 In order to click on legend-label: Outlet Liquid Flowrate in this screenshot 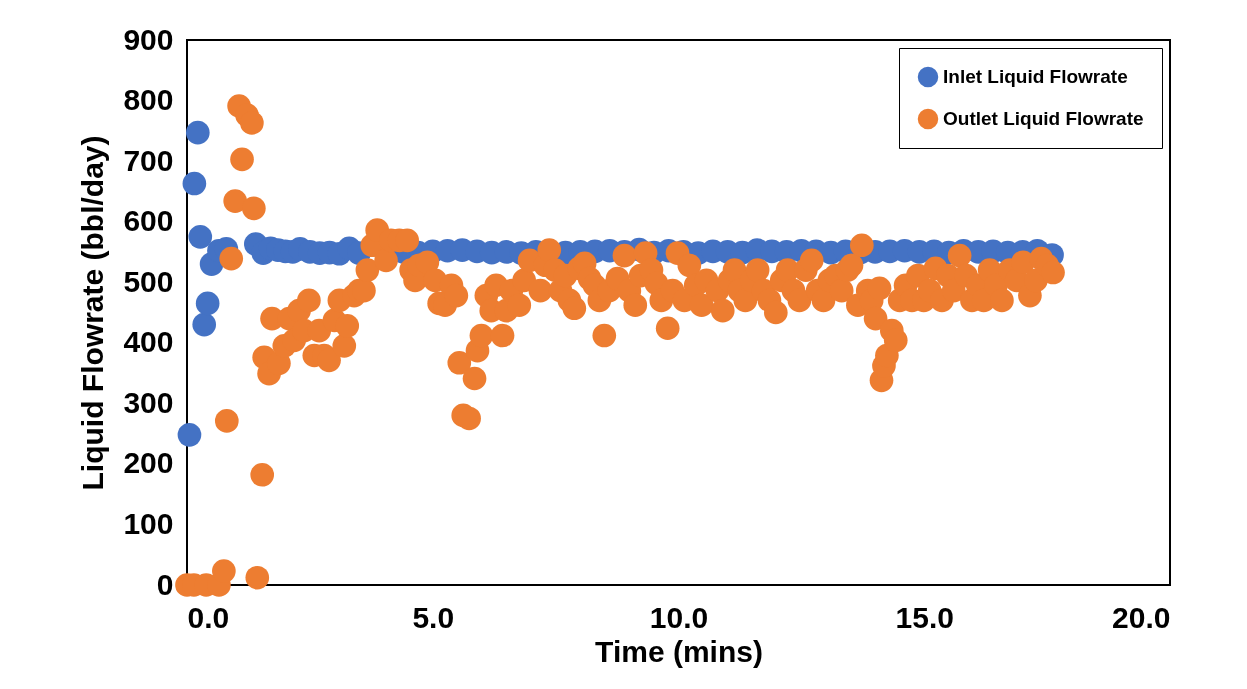, I will do `click(1043, 118)`.